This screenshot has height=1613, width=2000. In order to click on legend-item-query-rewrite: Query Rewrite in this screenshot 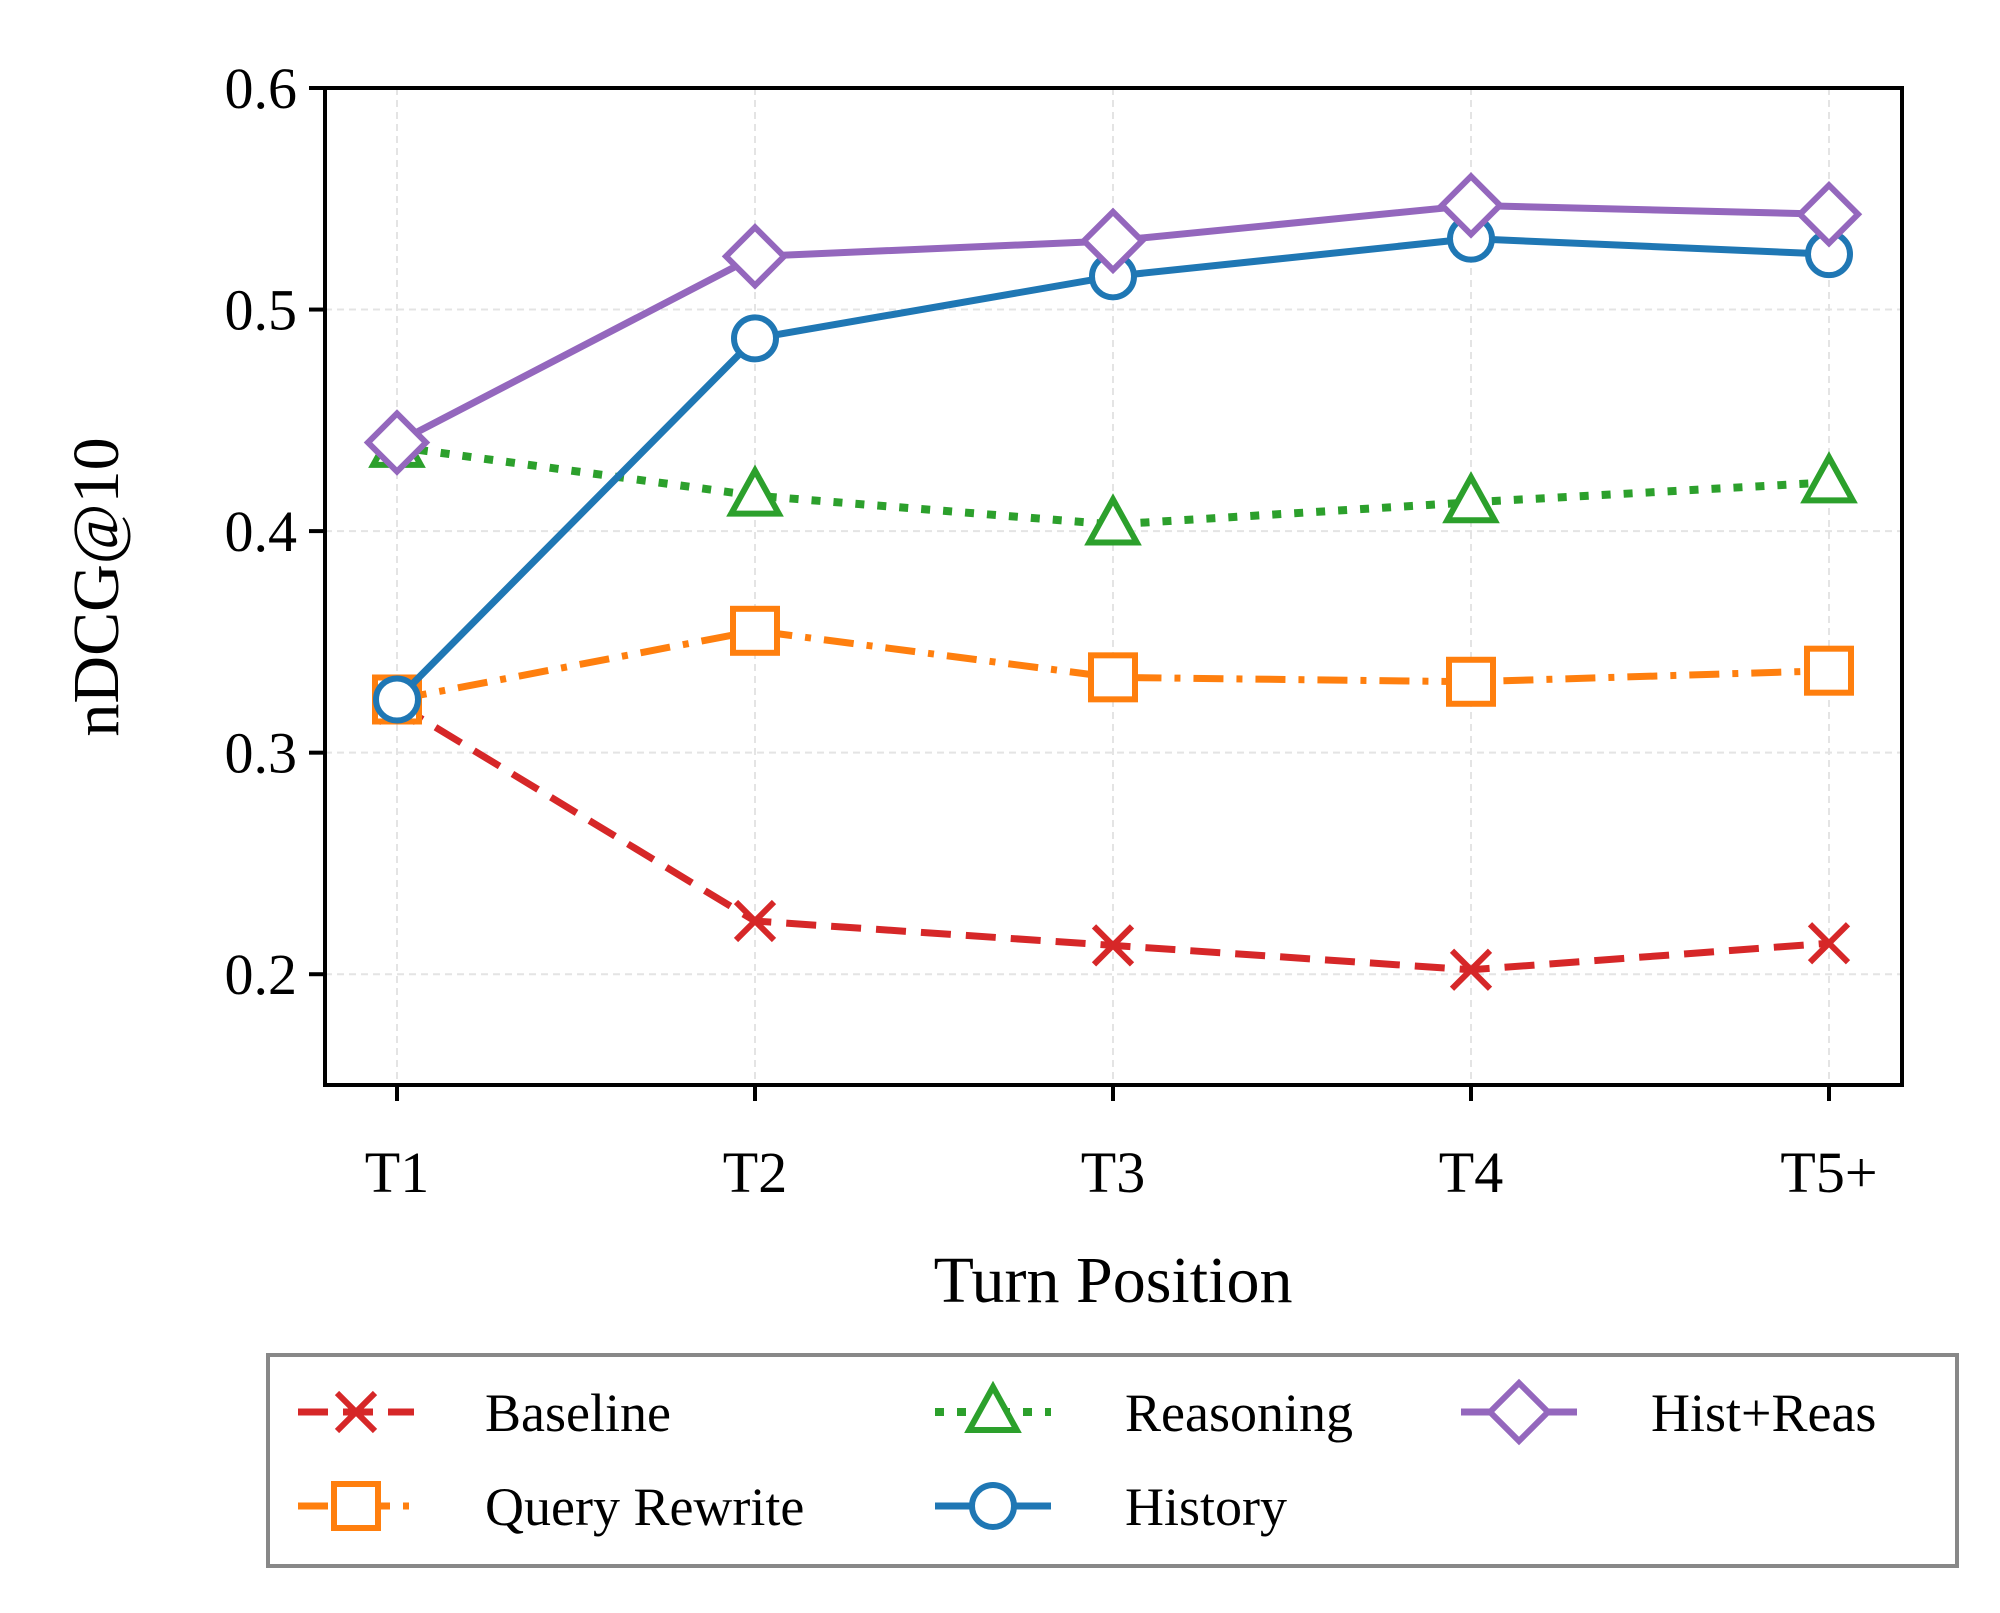, I will do `click(551, 1507)`.